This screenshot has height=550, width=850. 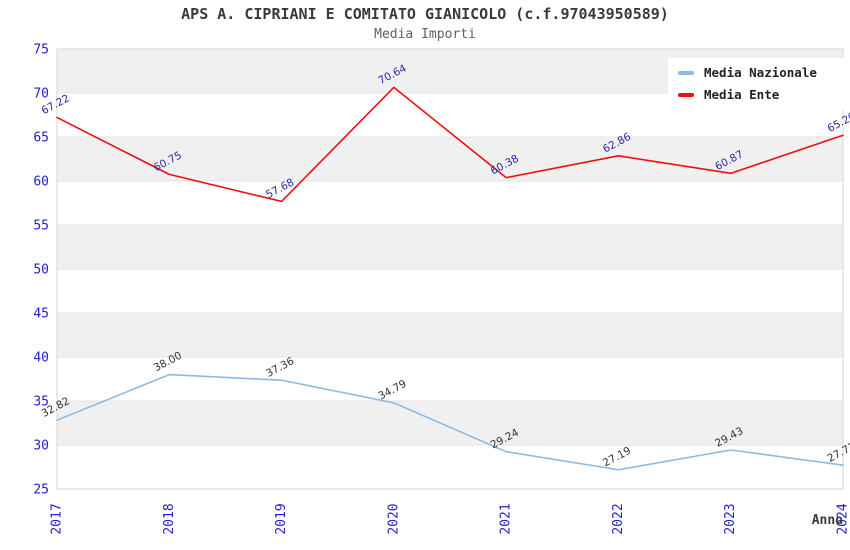 What do you see at coordinates (41, 226) in the screenshot?
I see `svg-text: 55` at bounding box center [41, 226].